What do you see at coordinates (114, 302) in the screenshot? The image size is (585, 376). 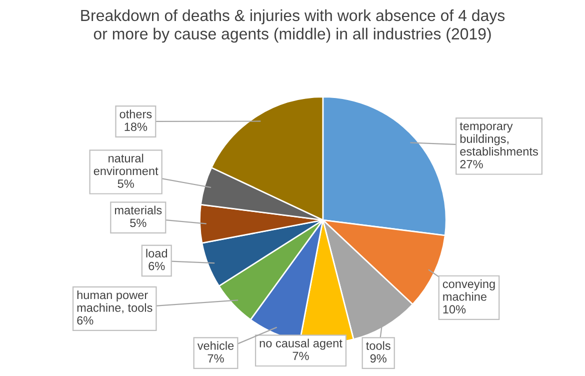 I see `slice-label: human power machine, tools` at bounding box center [114, 302].